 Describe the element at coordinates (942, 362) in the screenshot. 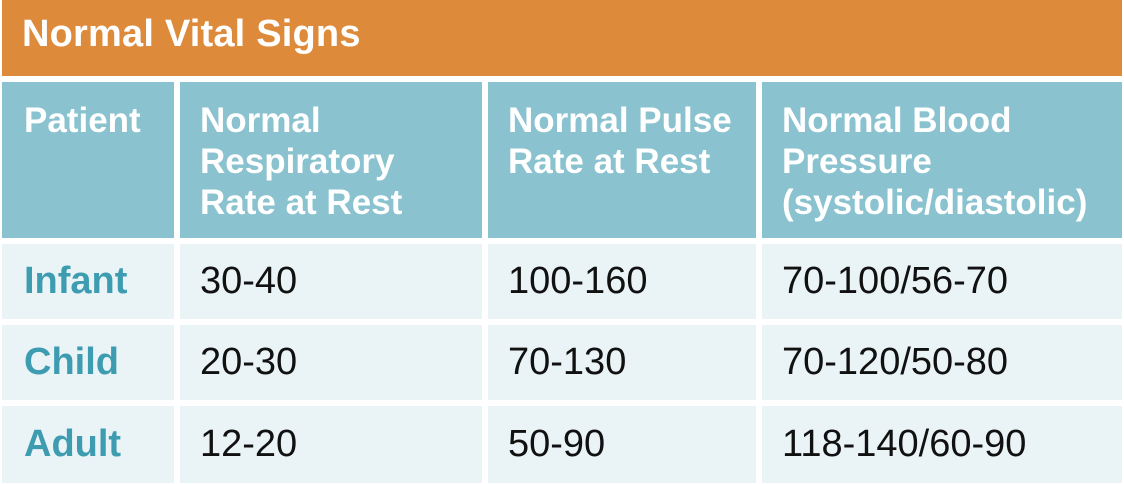

I see `cell-child-blood-pressure: 70-120/50-80` at that location.